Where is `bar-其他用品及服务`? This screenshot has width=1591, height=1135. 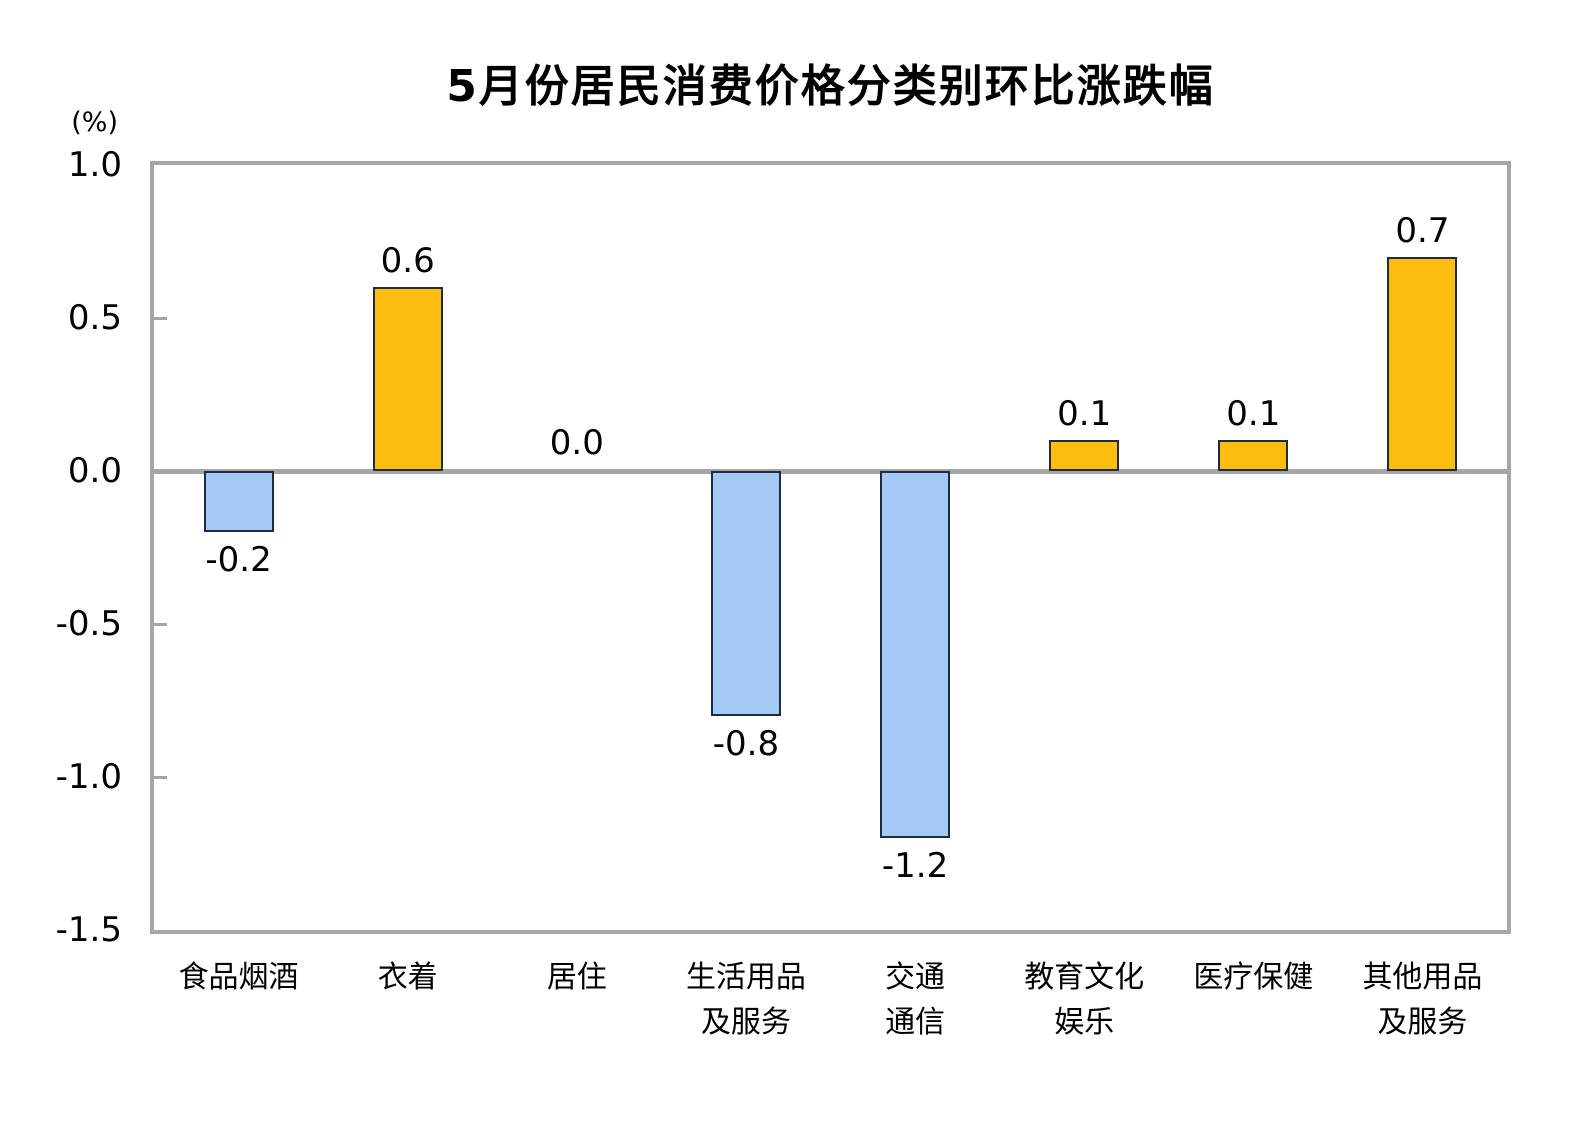 bar-其他用品及服务 is located at coordinates (1422, 363).